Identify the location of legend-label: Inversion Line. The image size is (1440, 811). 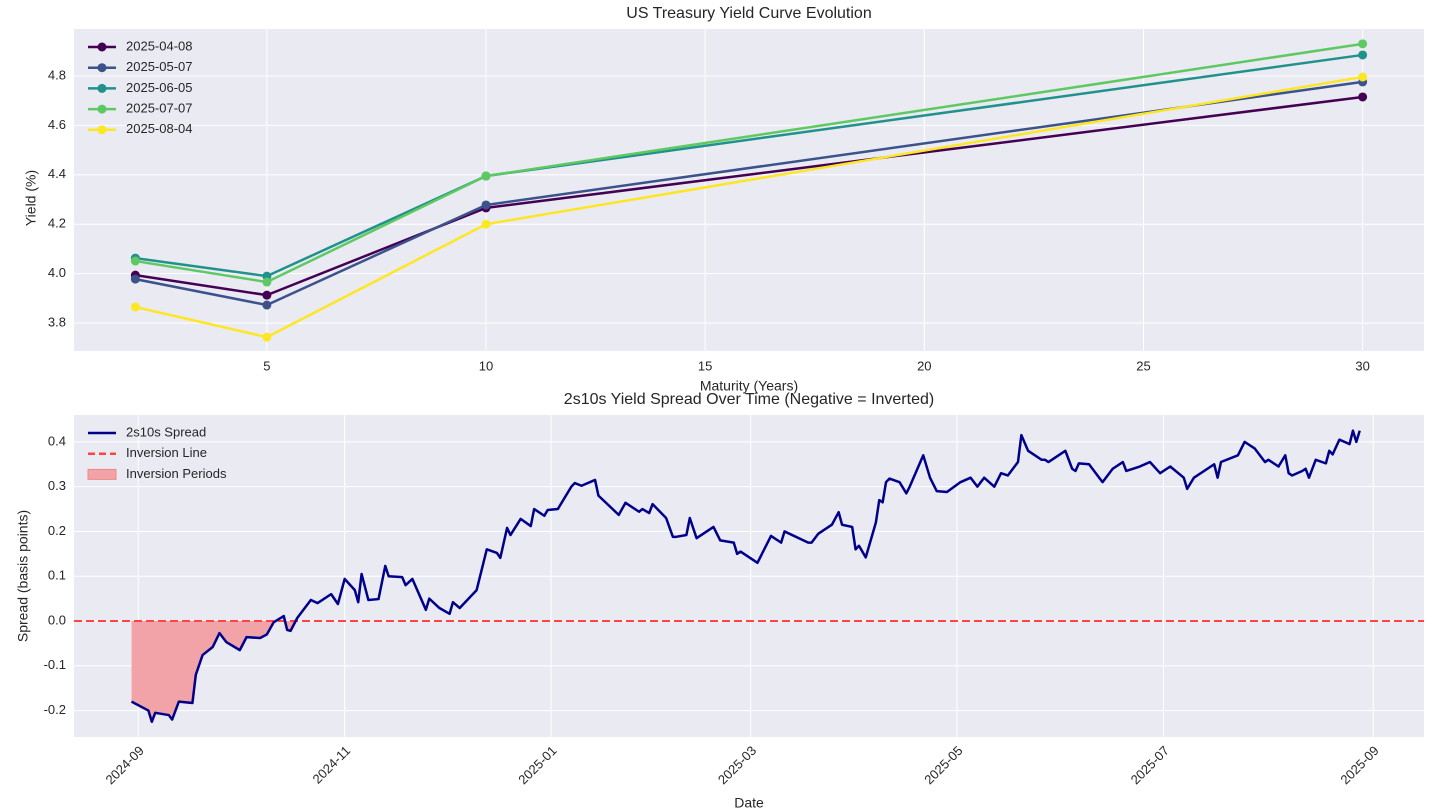
(166, 452).